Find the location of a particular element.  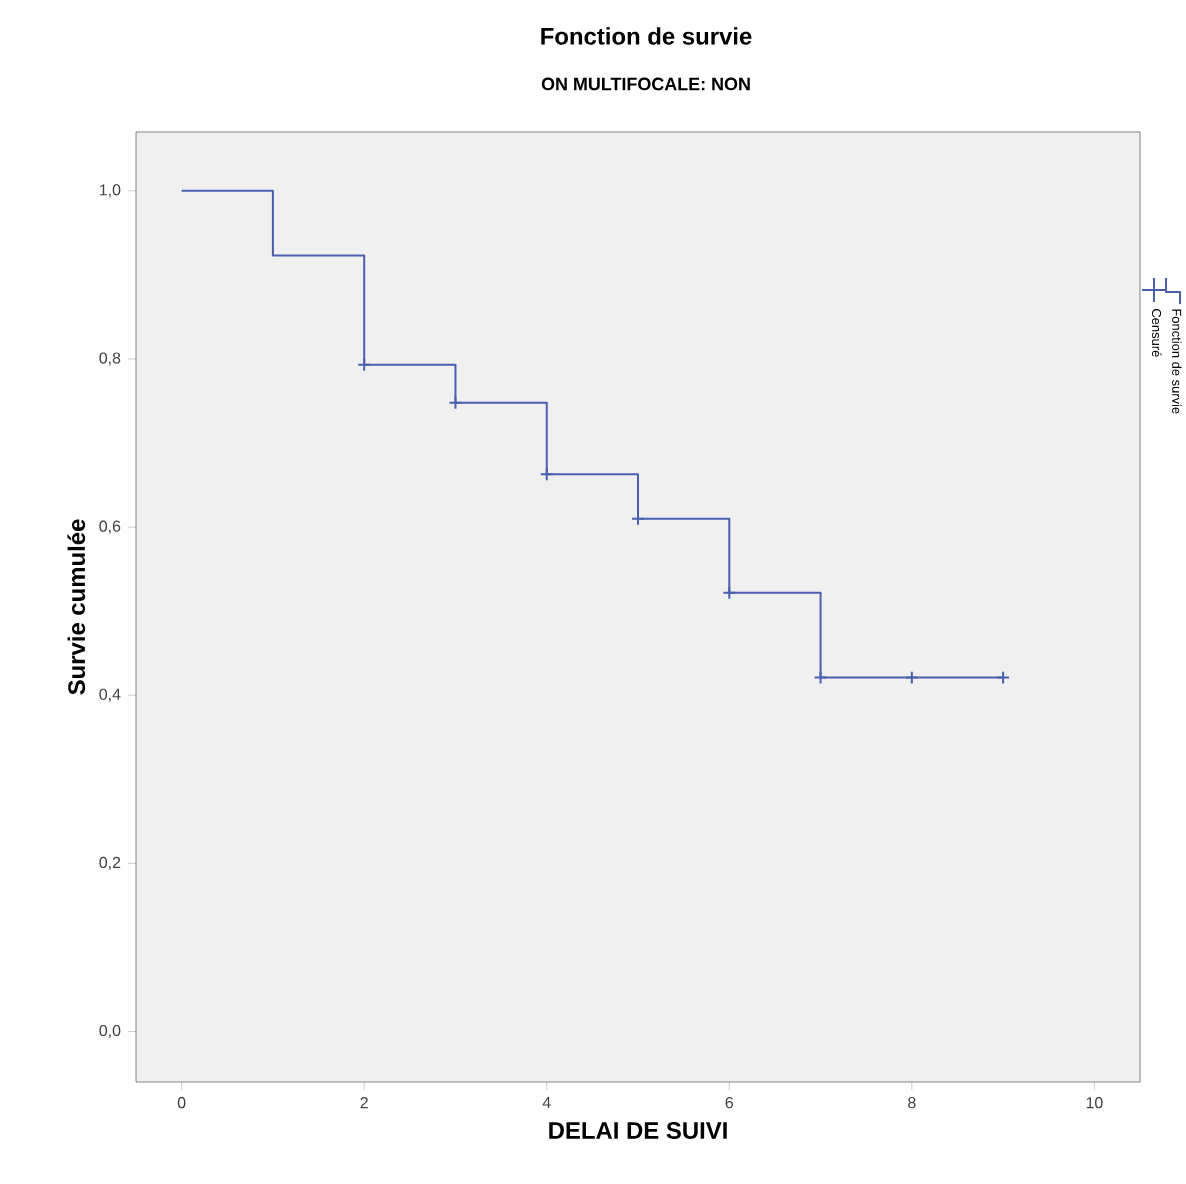

chart-title: Fonction de survie is located at coordinates (646, 36).